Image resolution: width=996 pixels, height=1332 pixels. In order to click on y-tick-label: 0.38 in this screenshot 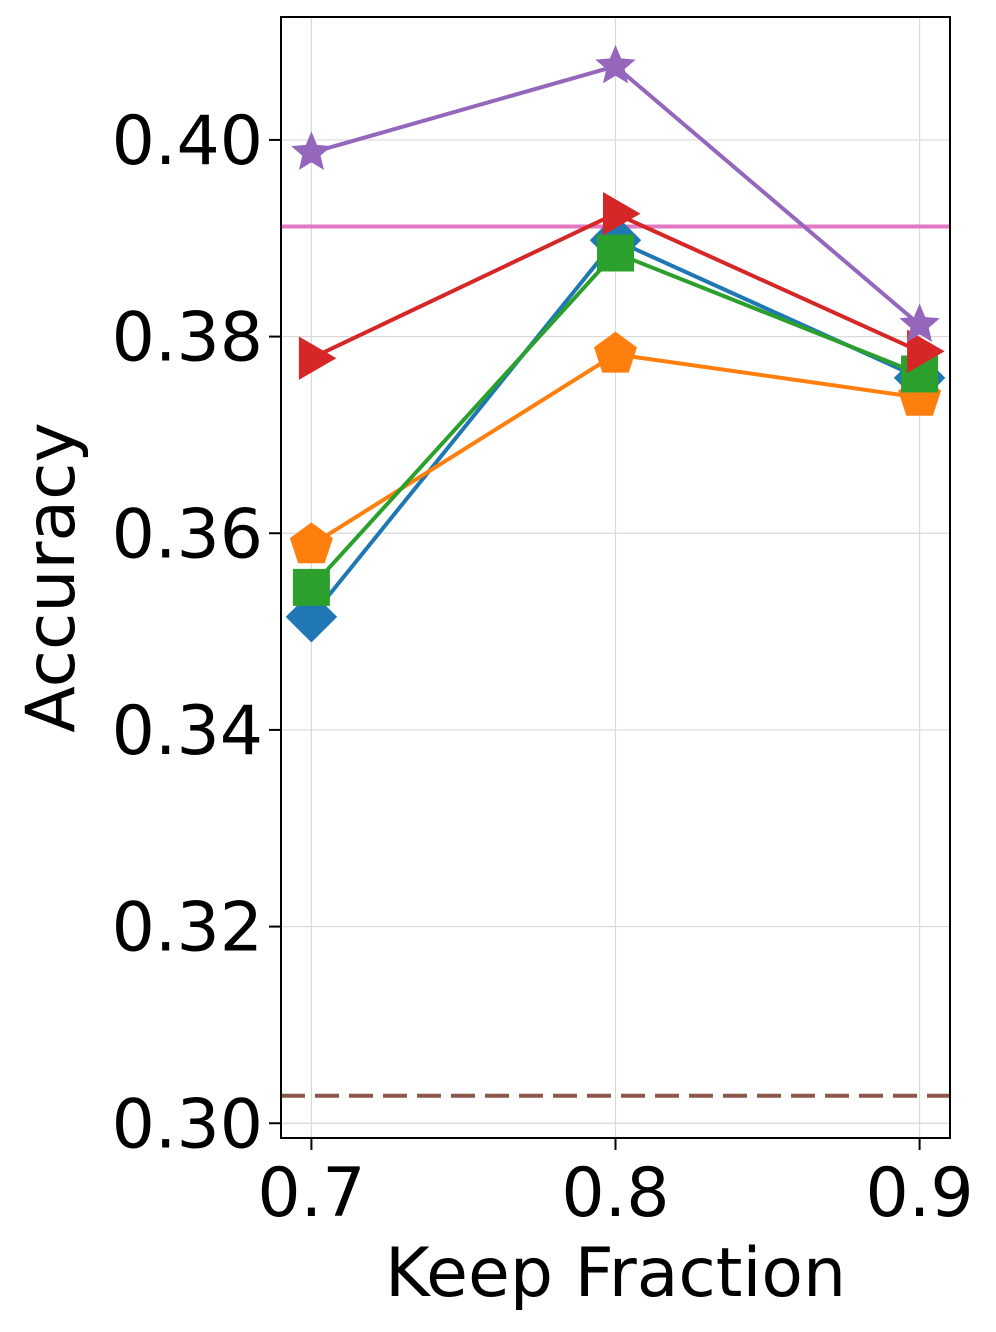, I will do `click(187, 338)`.